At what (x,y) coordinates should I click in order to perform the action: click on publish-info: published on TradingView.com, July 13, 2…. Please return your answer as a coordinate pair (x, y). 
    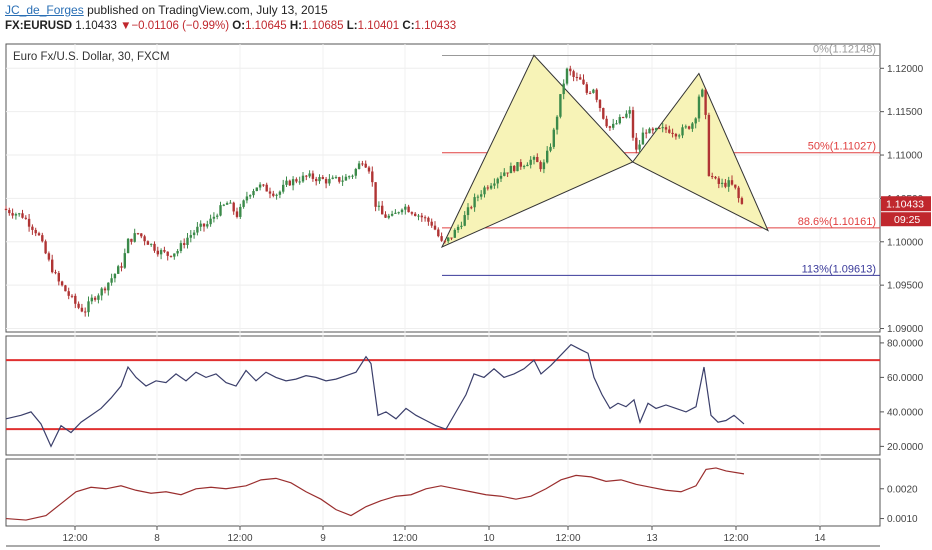
    Looking at the image, I should click on (207, 10).